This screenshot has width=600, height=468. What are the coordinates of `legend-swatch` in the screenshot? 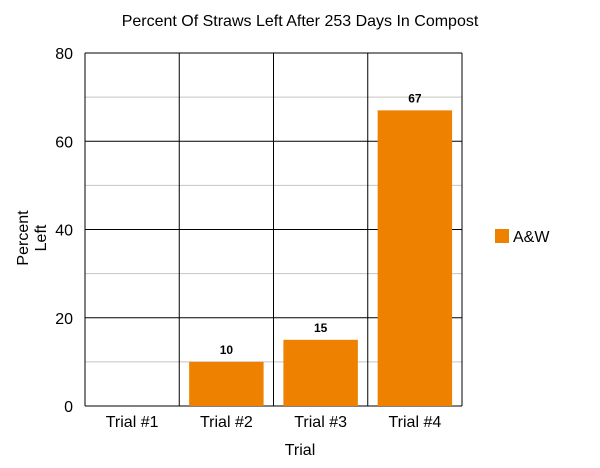 It's located at (502, 236).